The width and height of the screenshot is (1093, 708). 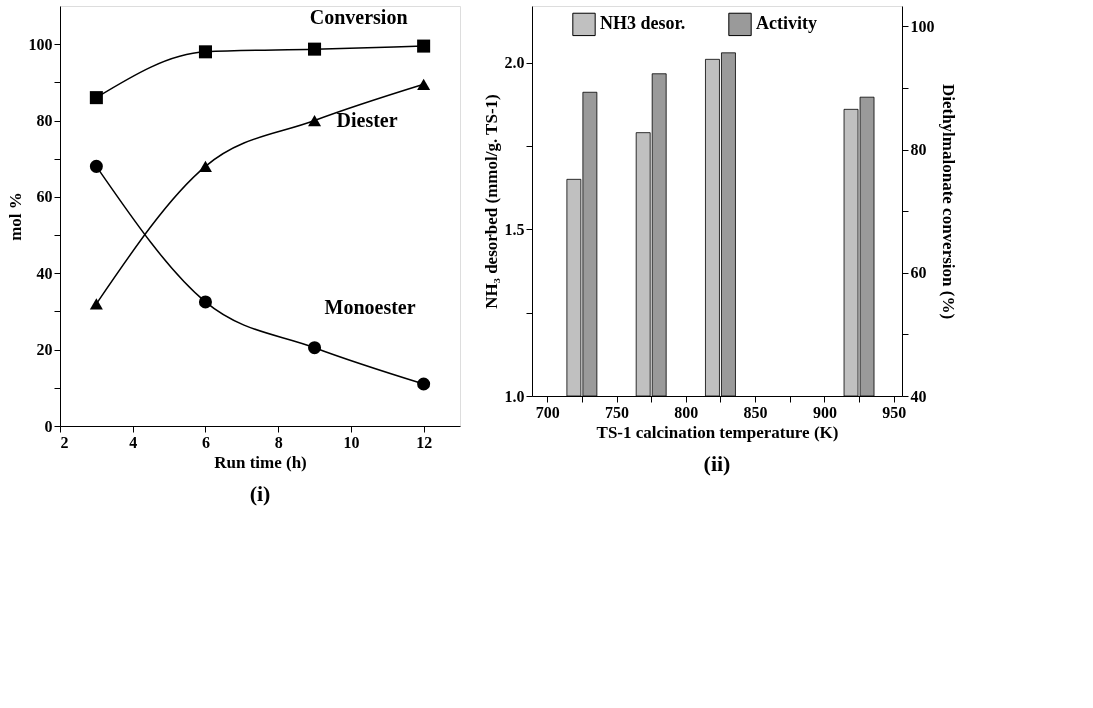 I want to click on y-axis-title: mol %, so click(x=15, y=216).